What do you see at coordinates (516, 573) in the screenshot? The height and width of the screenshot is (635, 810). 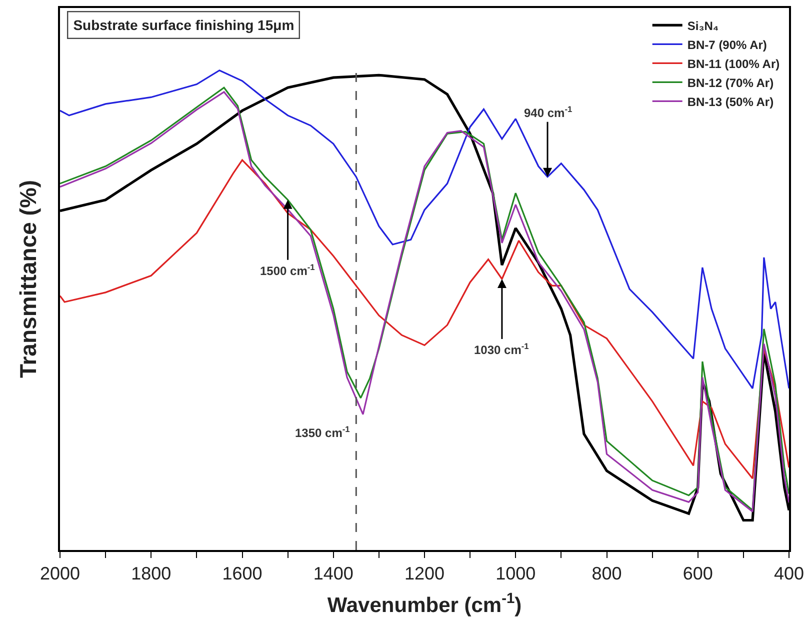 I see `x-tick-label: 1000` at bounding box center [516, 573].